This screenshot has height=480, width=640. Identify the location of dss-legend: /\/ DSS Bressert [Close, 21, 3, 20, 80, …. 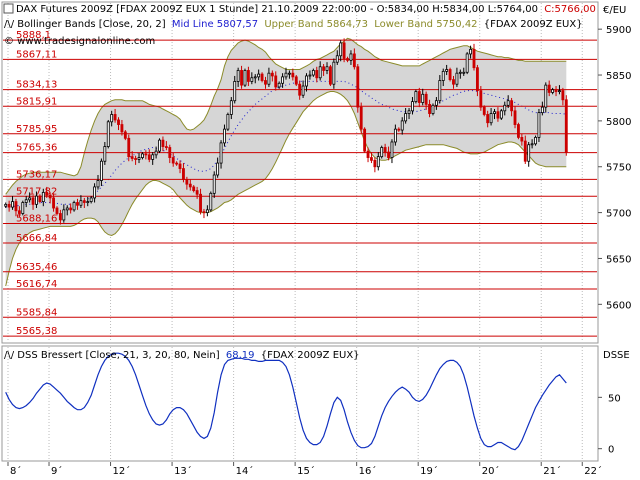
(182, 355).